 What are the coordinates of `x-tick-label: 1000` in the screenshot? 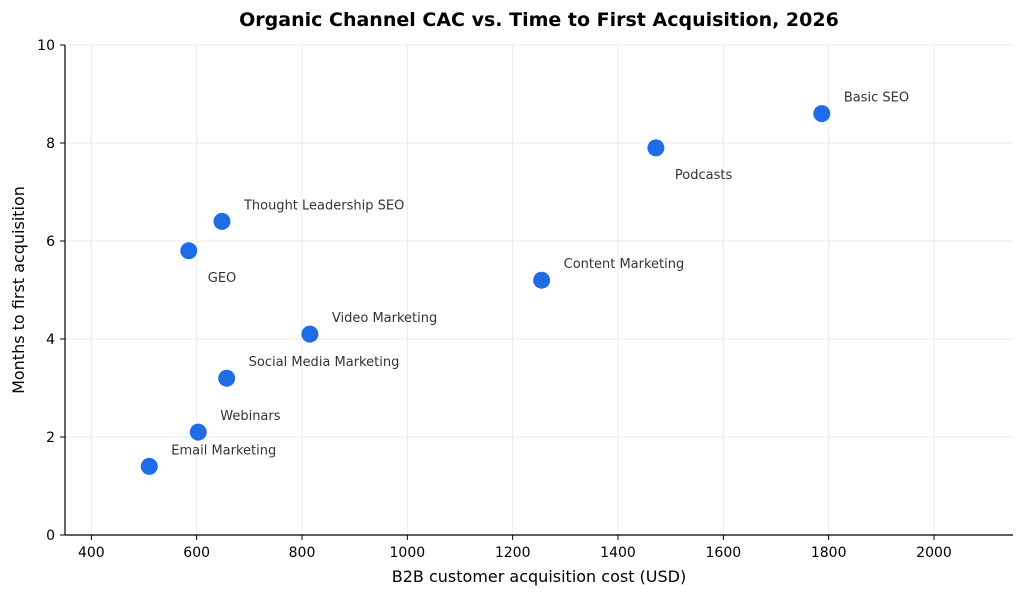 It's located at (408, 553).